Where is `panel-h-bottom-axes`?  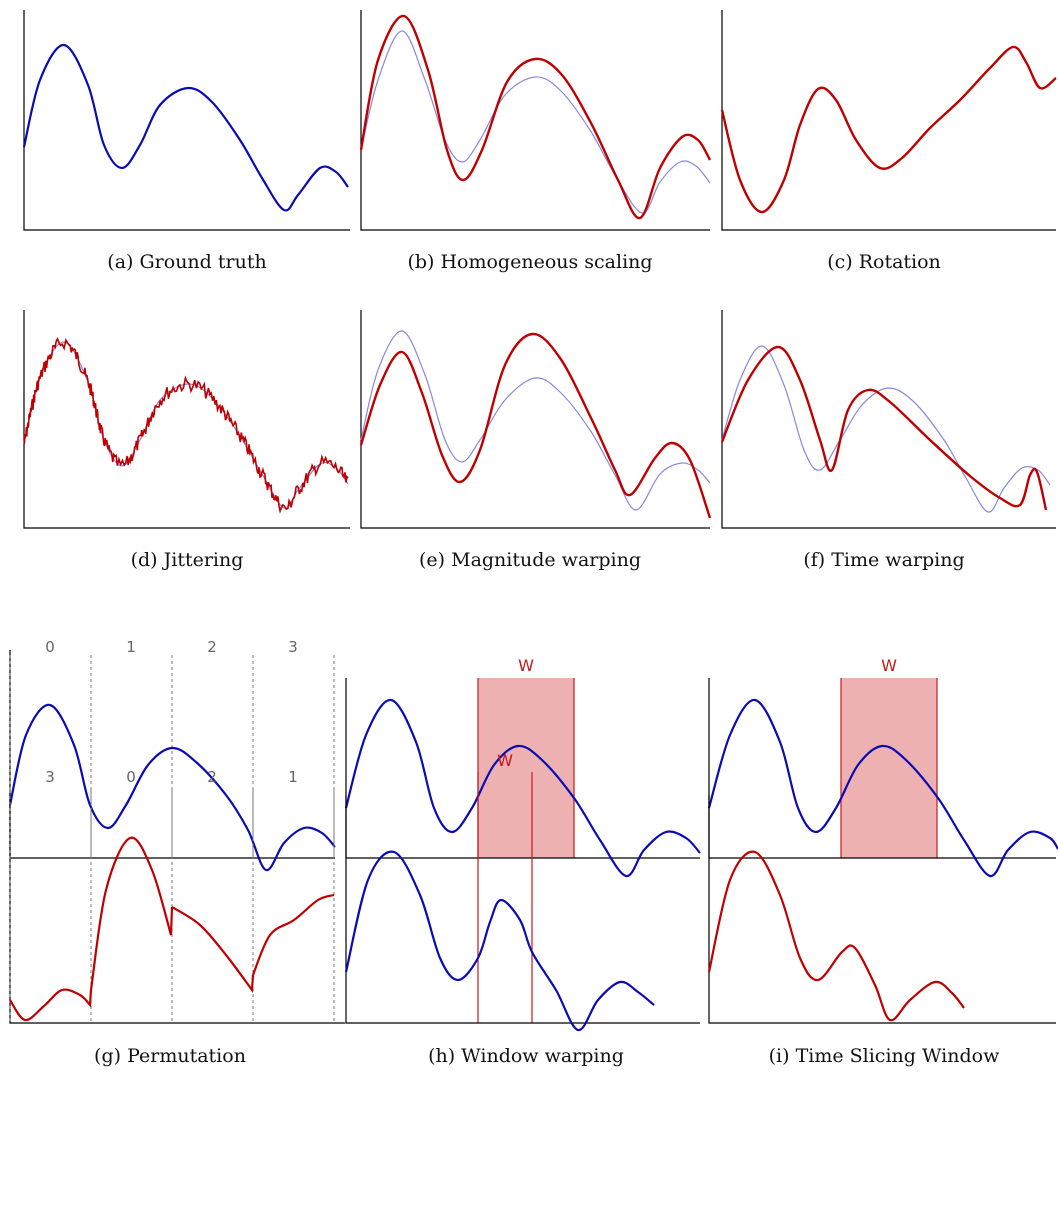
panel-h-bottom-axes is located at coordinates (522, 909).